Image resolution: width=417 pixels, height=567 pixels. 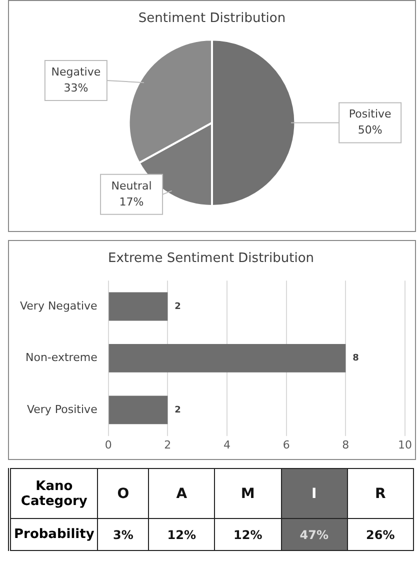 What do you see at coordinates (314, 493) in the screenshot?
I see `category-label: I` at bounding box center [314, 493].